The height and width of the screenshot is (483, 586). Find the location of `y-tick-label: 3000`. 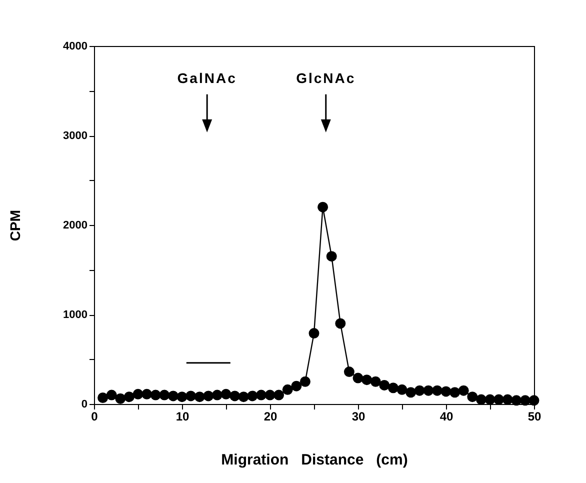

y-tick-label: 3000 is located at coordinates (75, 136).